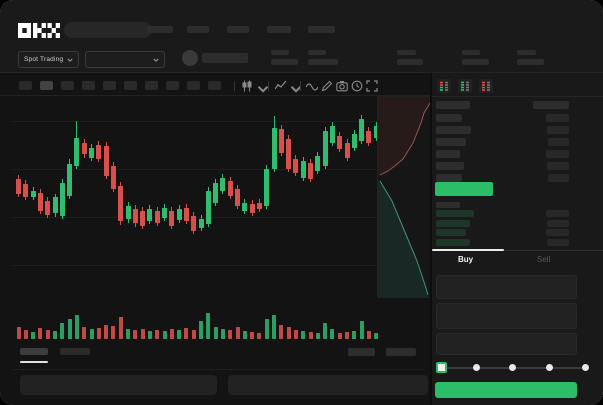 This screenshot has width=603, height=405. Describe the element at coordinates (125, 59) in the screenshot. I see `pair-dropdown` at that location.